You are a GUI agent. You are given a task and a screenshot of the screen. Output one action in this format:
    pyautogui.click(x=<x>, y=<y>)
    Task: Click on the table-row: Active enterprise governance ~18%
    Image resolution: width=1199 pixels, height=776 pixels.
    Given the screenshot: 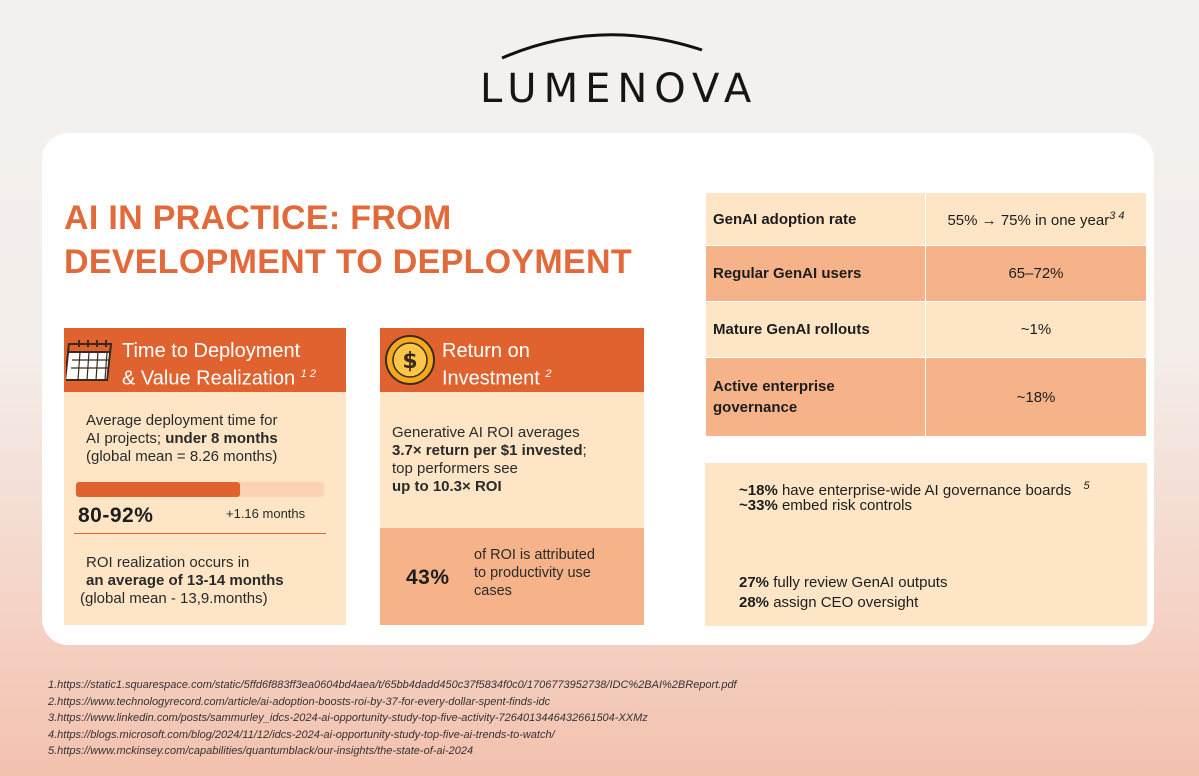 What is the action you would take?
    pyautogui.click(x=926, y=397)
    